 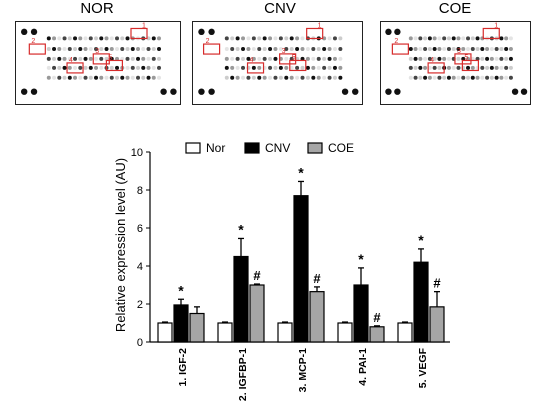 I want to click on y-tick-label: 6, so click(x=140, y=229).